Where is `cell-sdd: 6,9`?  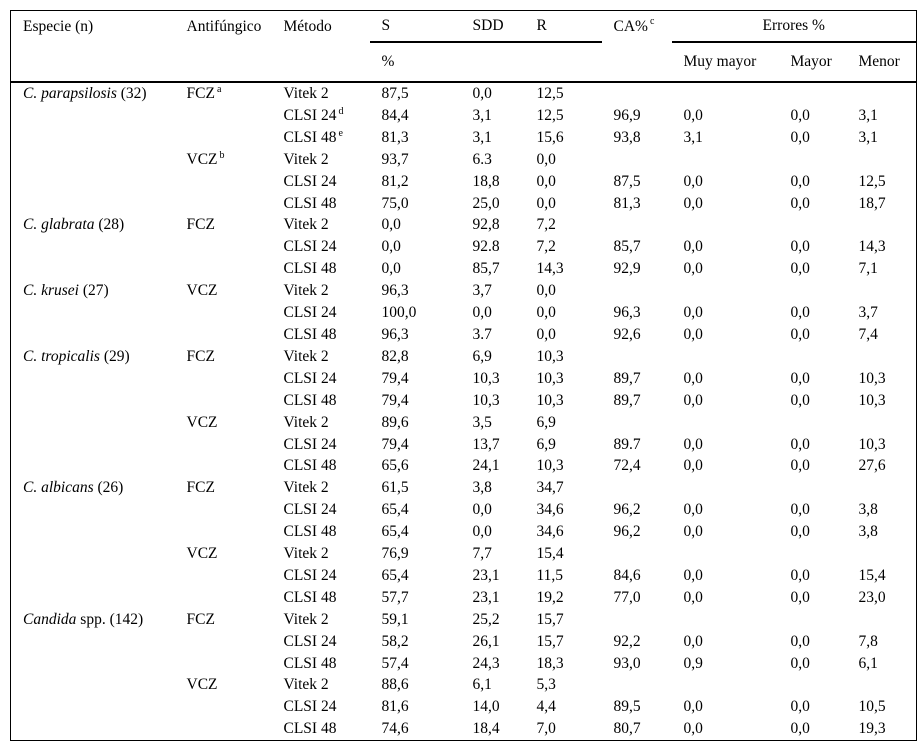
cell-sdd: 6,9 is located at coordinates (482, 356).